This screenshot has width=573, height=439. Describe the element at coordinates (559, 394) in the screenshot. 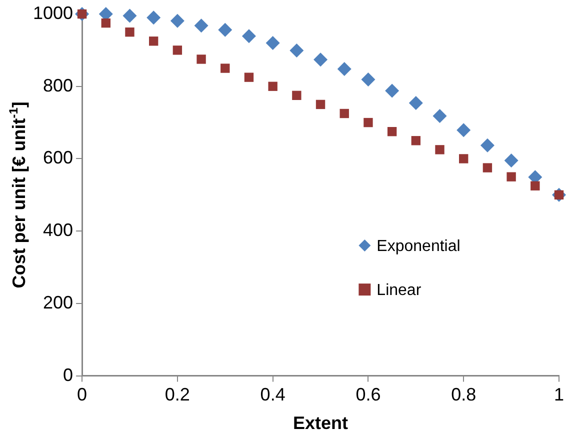

I see `x-tick-label: 1` at that location.